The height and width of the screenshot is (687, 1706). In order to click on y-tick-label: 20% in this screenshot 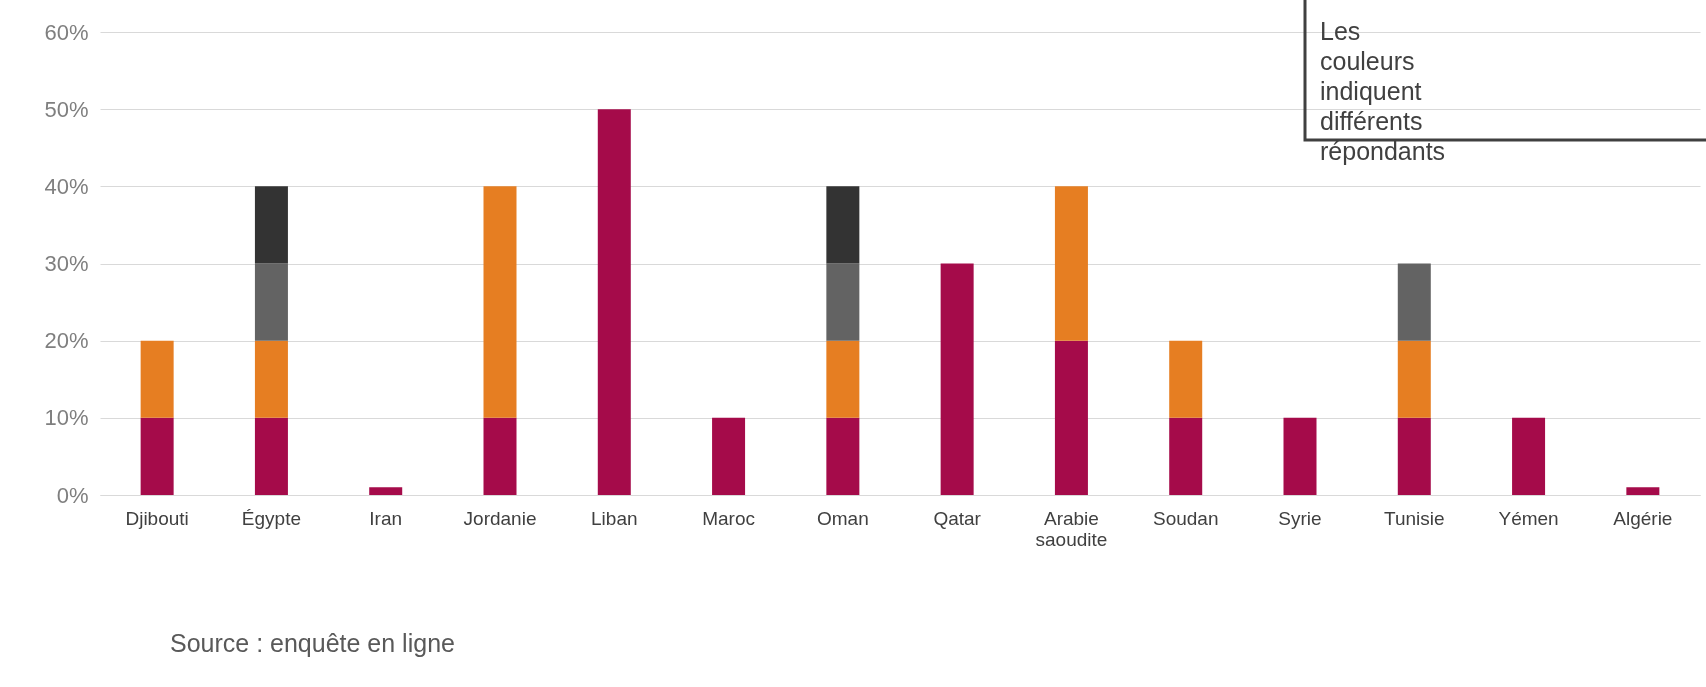, I will do `click(66, 341)`.